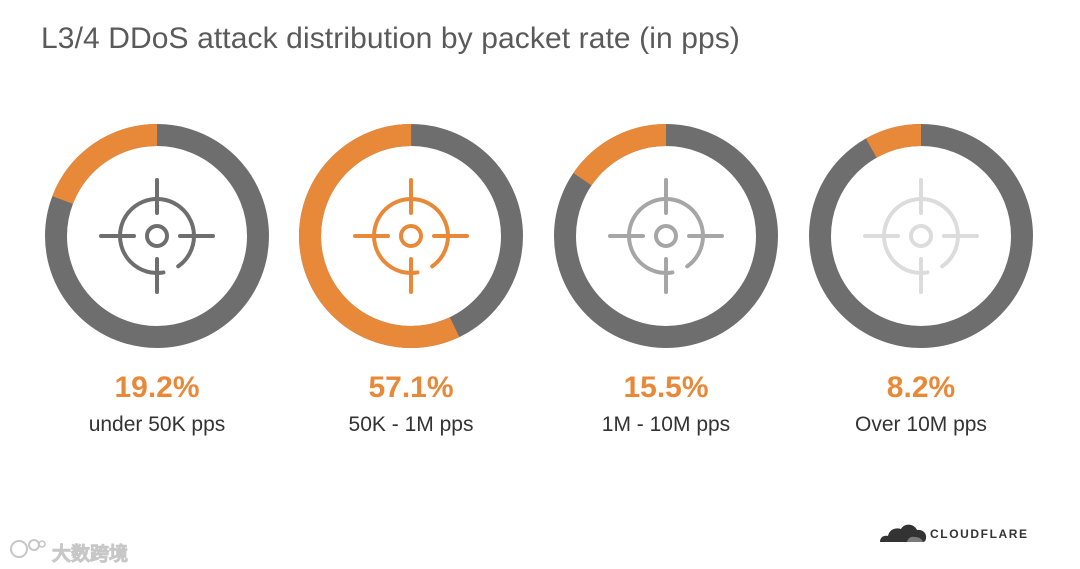  I want to click on slice-value-label: 57.1%, so click(411, 387).